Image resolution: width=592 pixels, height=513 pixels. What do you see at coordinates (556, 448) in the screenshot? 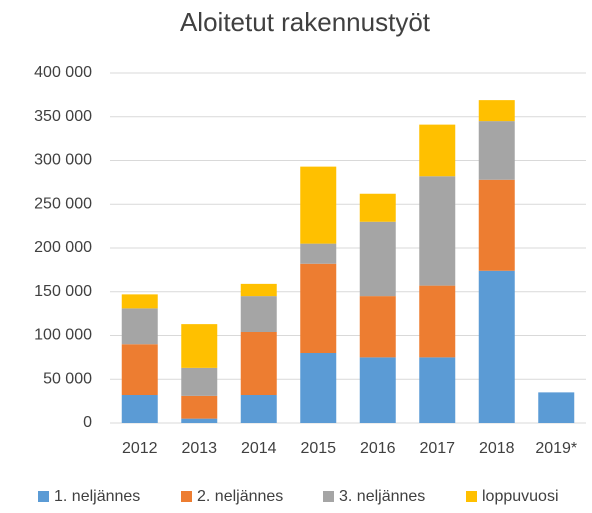
I see `x-tick-label: 2019*` at bounding box center [556, 448].